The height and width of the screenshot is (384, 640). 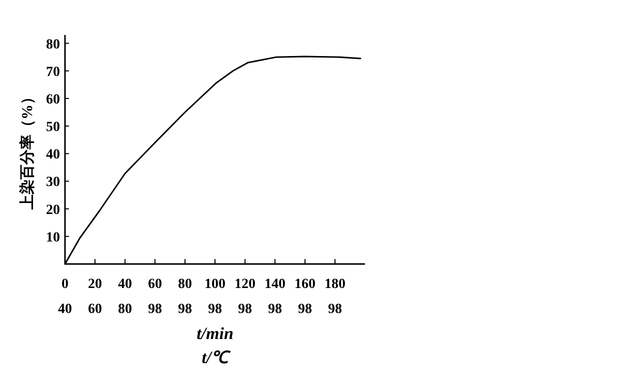 What do you see at coordinates (125, 284) in the screenshot?
I see `x-tick-label: 40` at bounding box center [125, 284].